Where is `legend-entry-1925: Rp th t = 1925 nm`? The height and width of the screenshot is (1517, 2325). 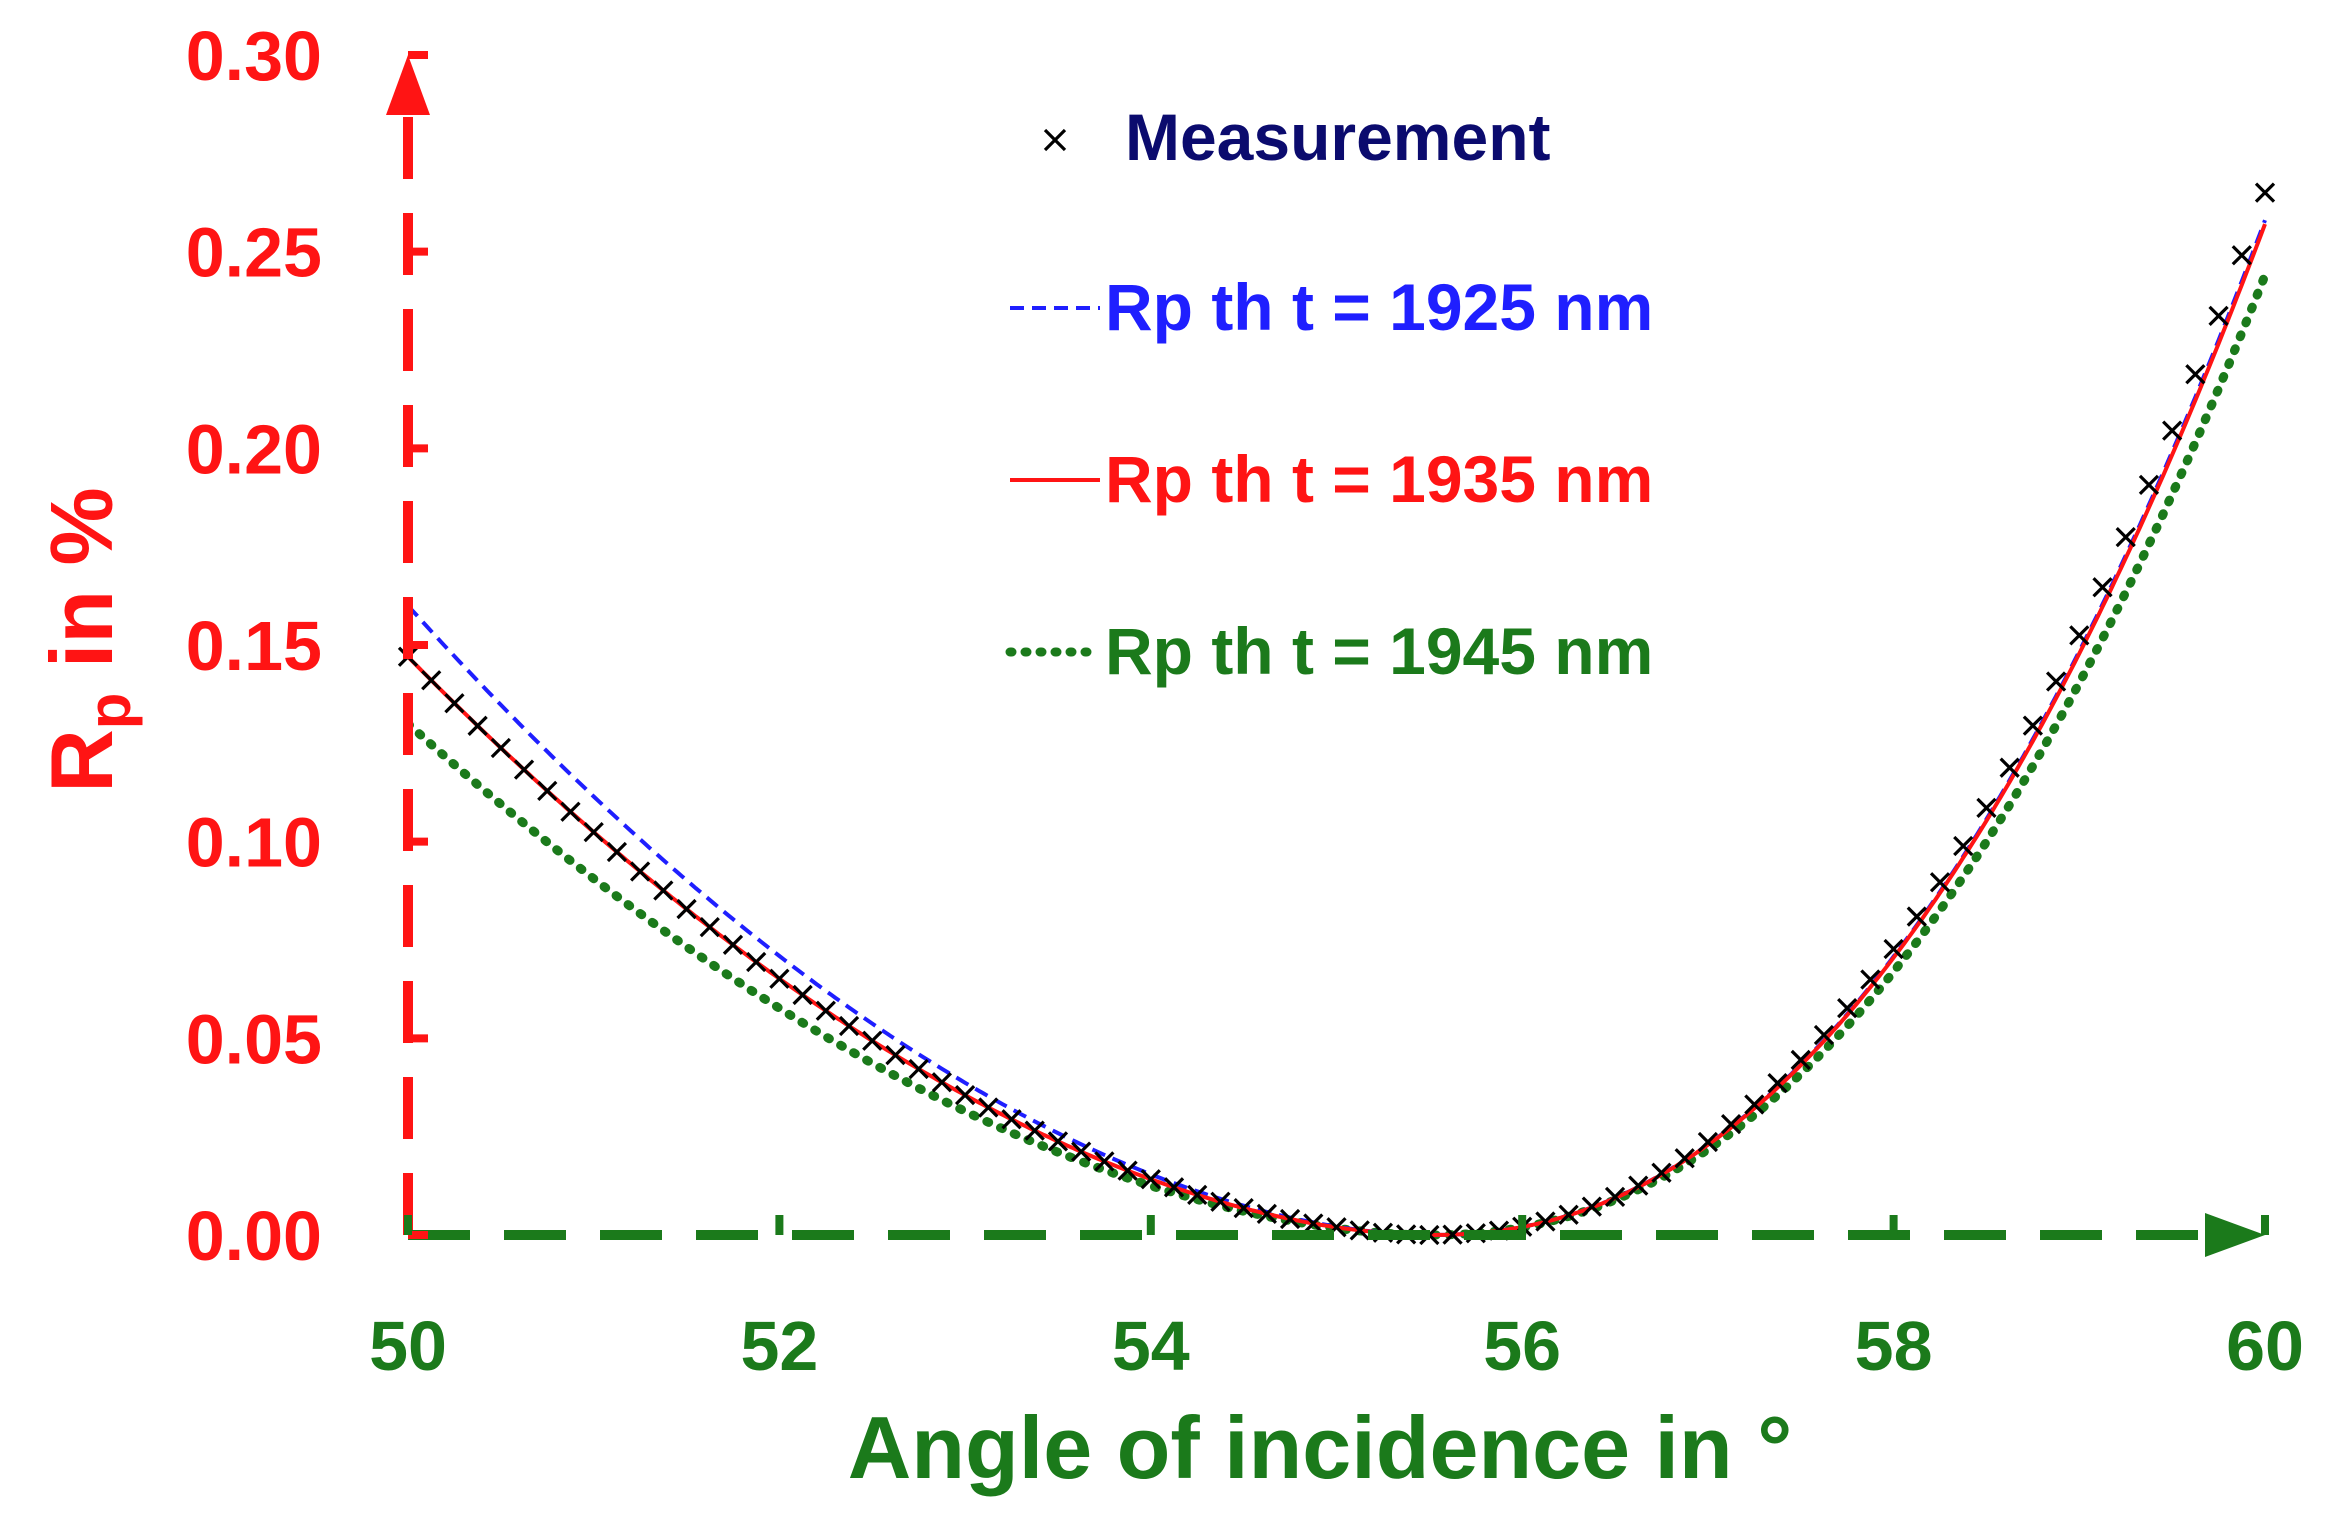 legend-entry-1925: Rp th t = 1925 nm is located at coordinates (1331, 307).